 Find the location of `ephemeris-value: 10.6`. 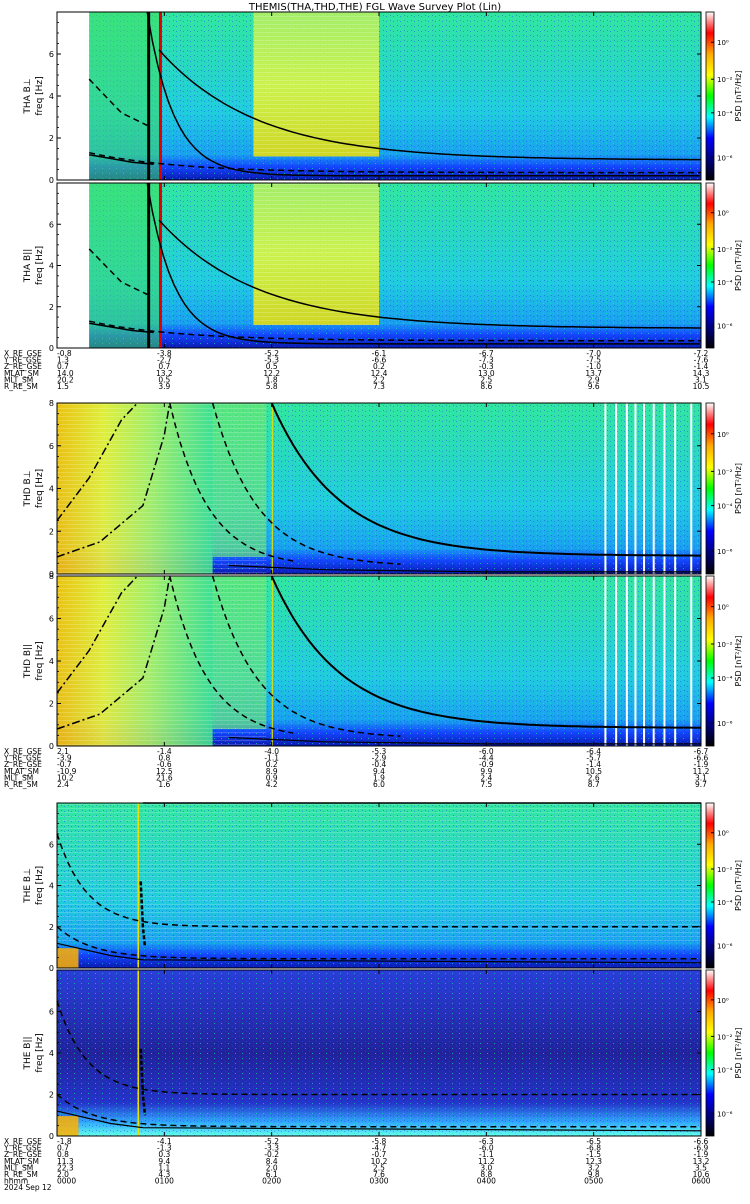

ephemeris-value: 10.6 is located at coordinates (701, 1174).